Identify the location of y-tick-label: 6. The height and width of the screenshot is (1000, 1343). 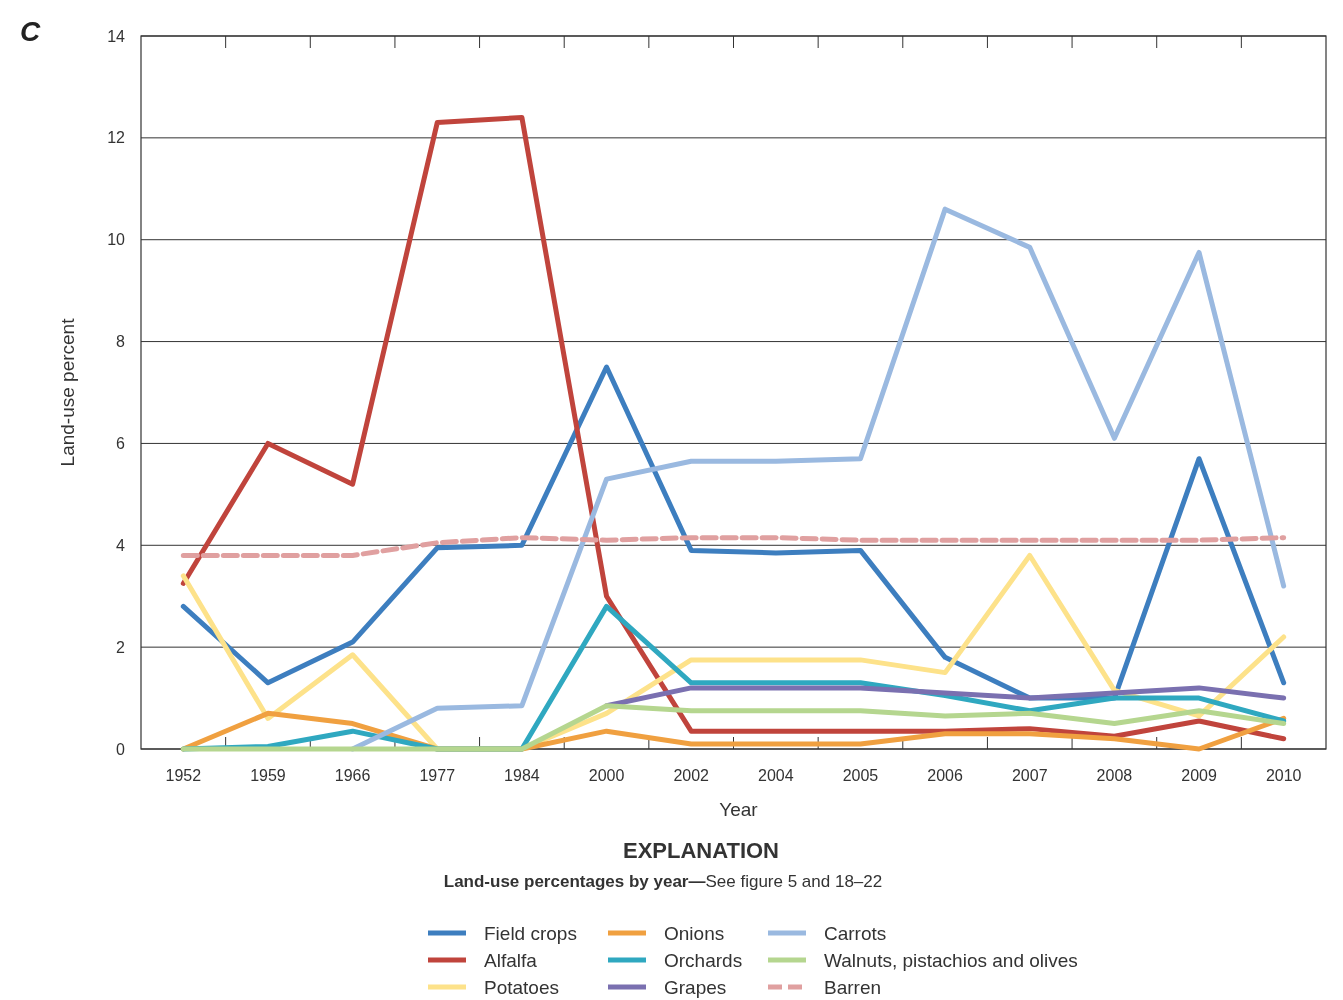
(121, 444).